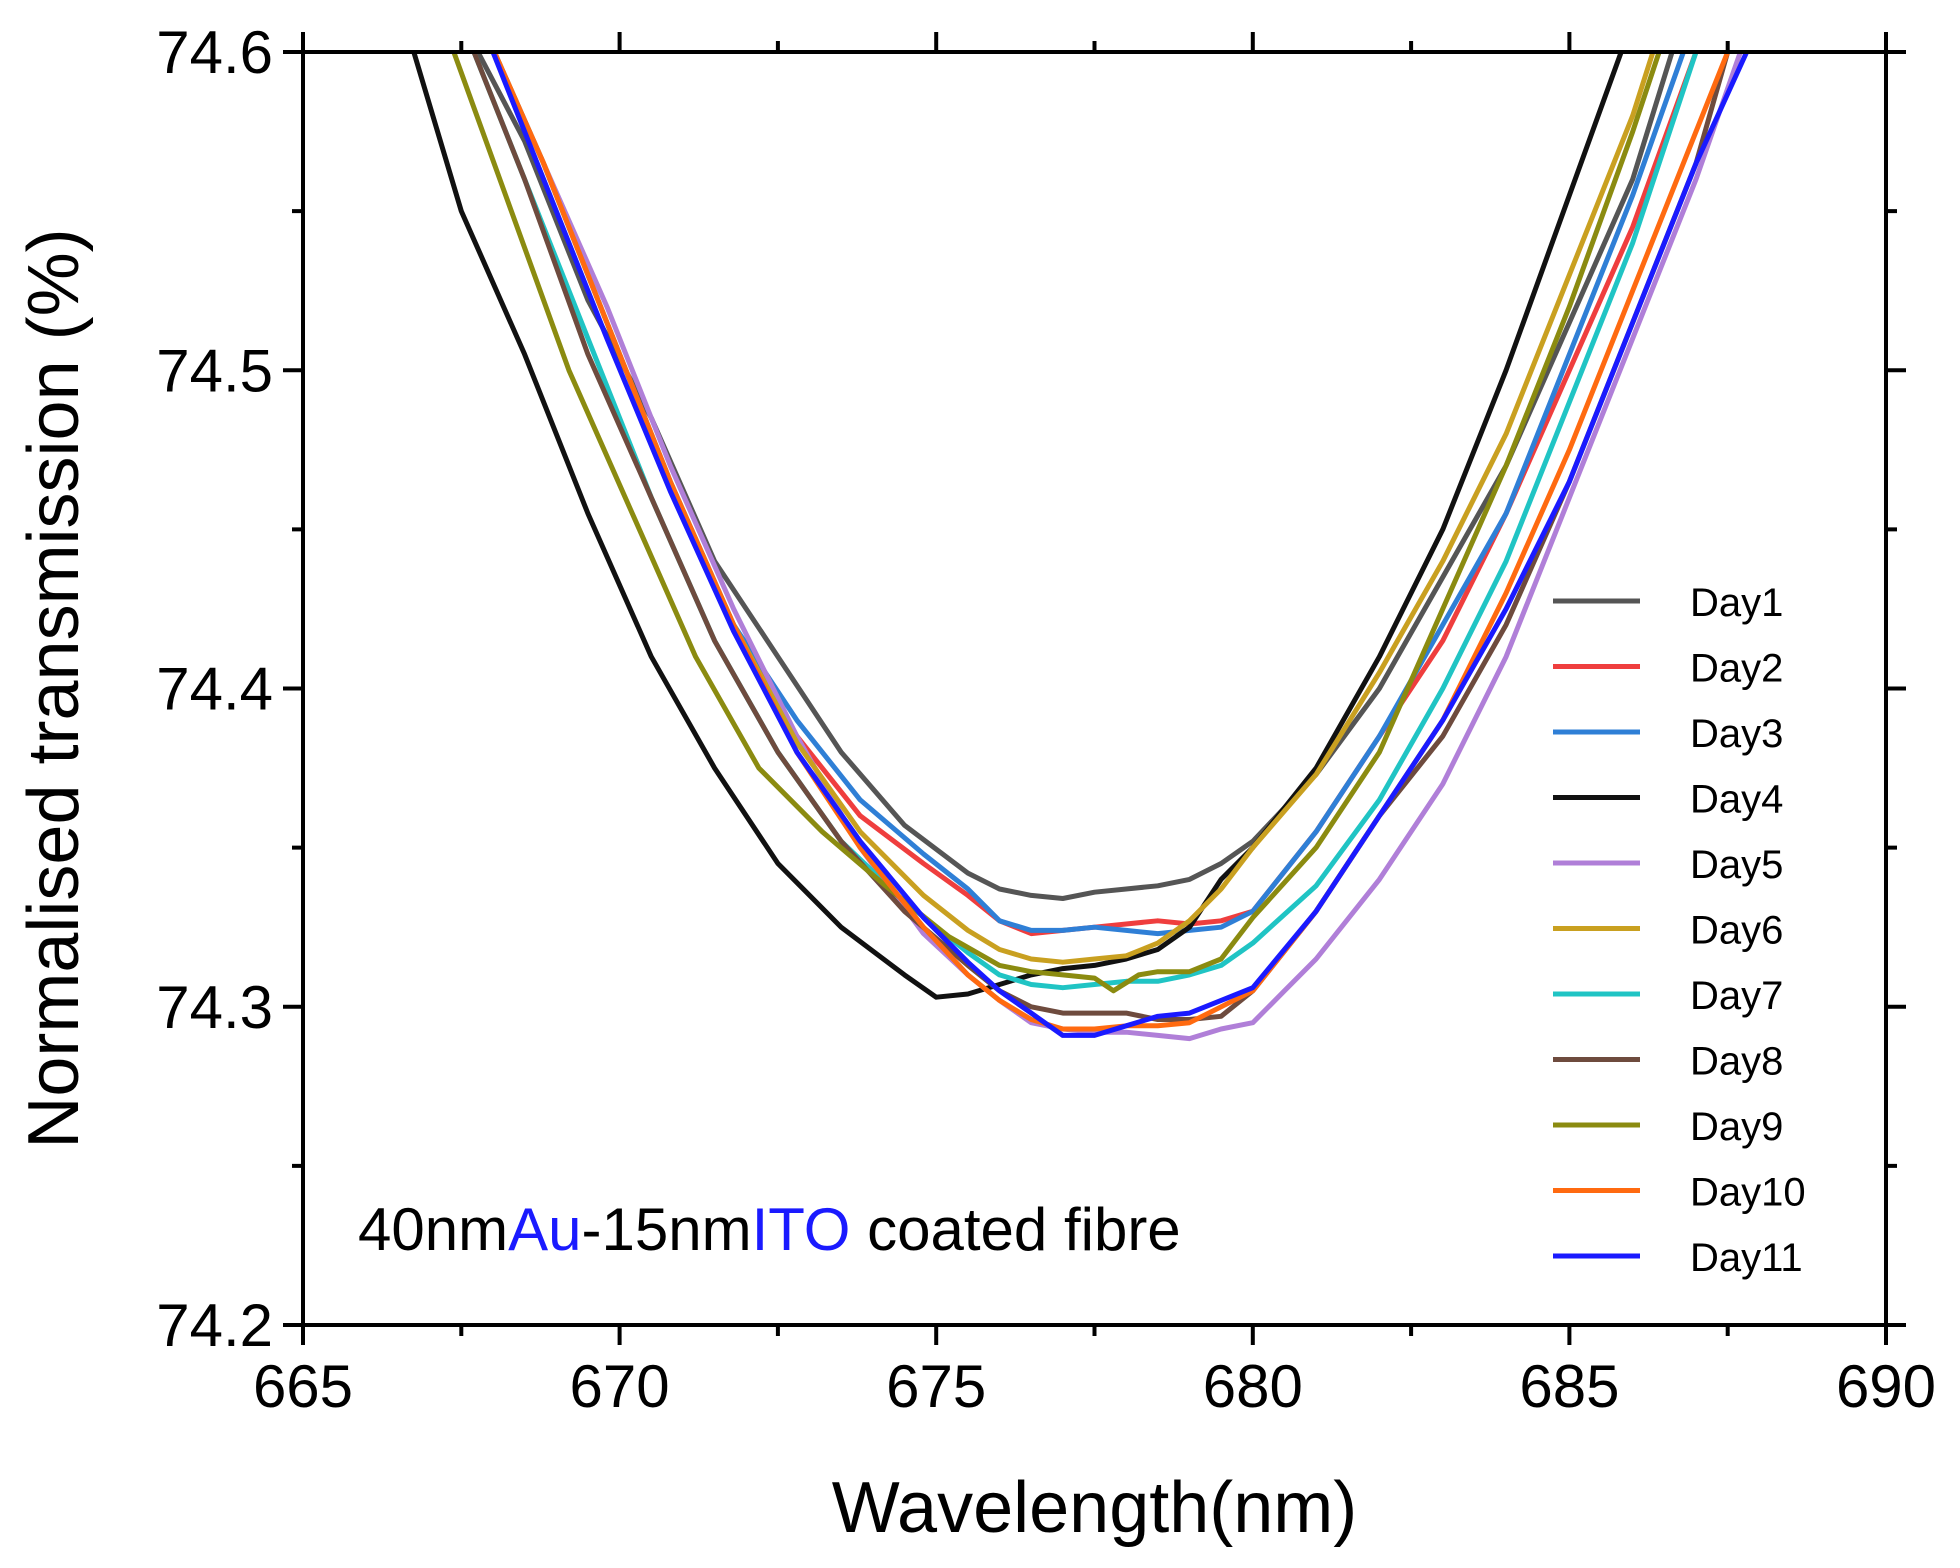 The width and height of the screenshot is (1960, 1568). I want to click on annotation-part: ITO, so click(801, 1229).